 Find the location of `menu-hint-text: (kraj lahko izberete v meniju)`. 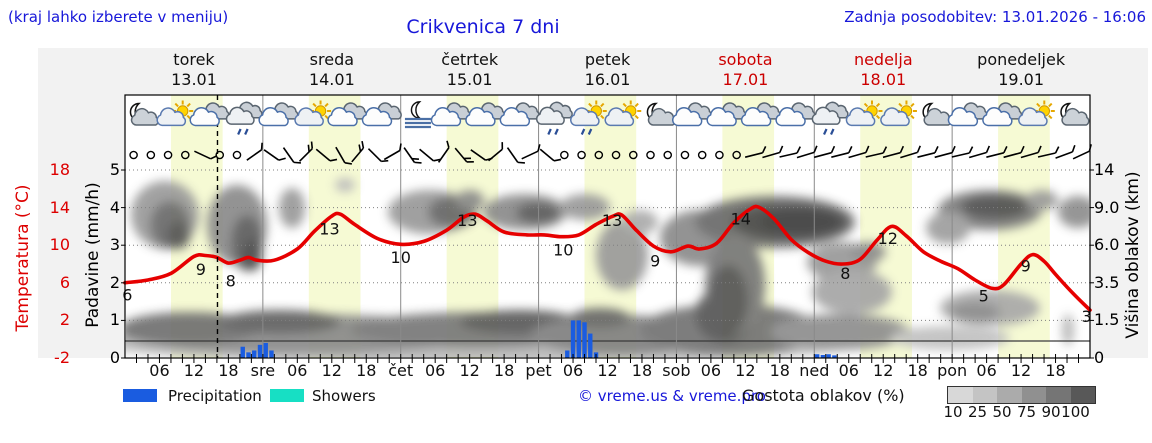

menu-hint-text: (kraj lahko izberete v meniju) is located at coordinates (118, 17).